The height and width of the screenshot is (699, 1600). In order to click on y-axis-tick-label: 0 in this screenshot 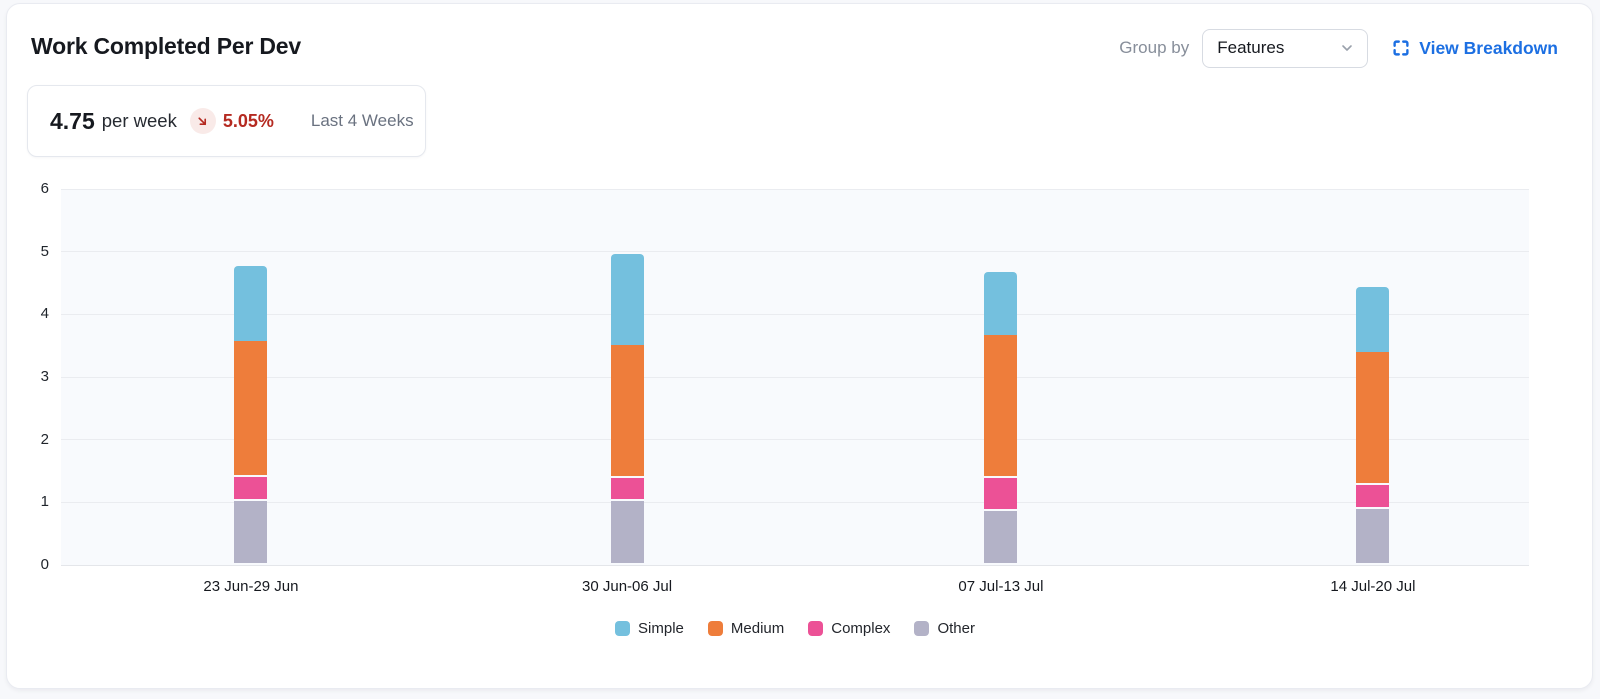, I will do `click(44, 564)`.